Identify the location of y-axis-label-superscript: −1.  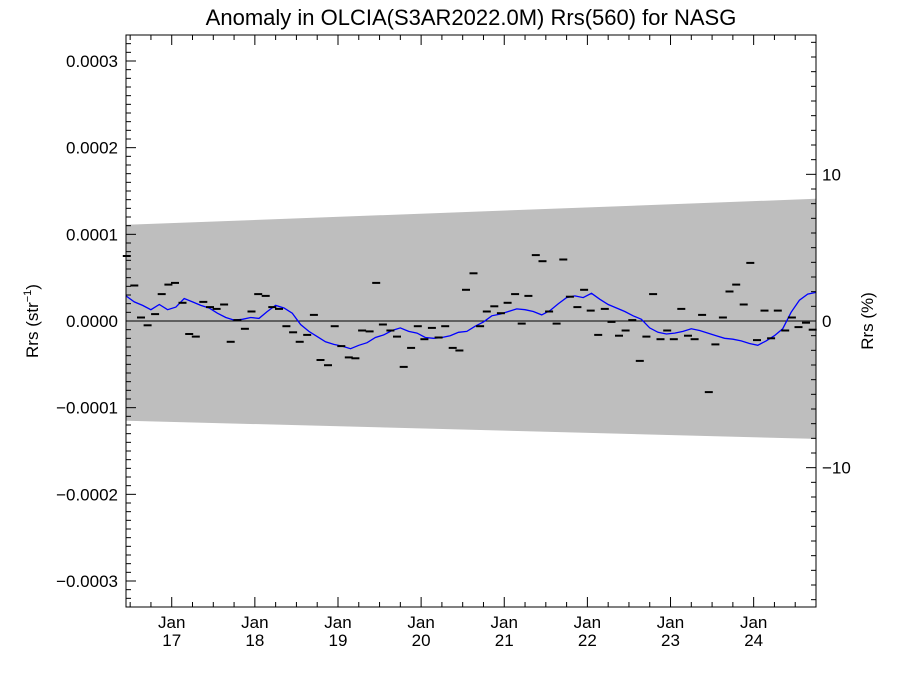
(28, 296).